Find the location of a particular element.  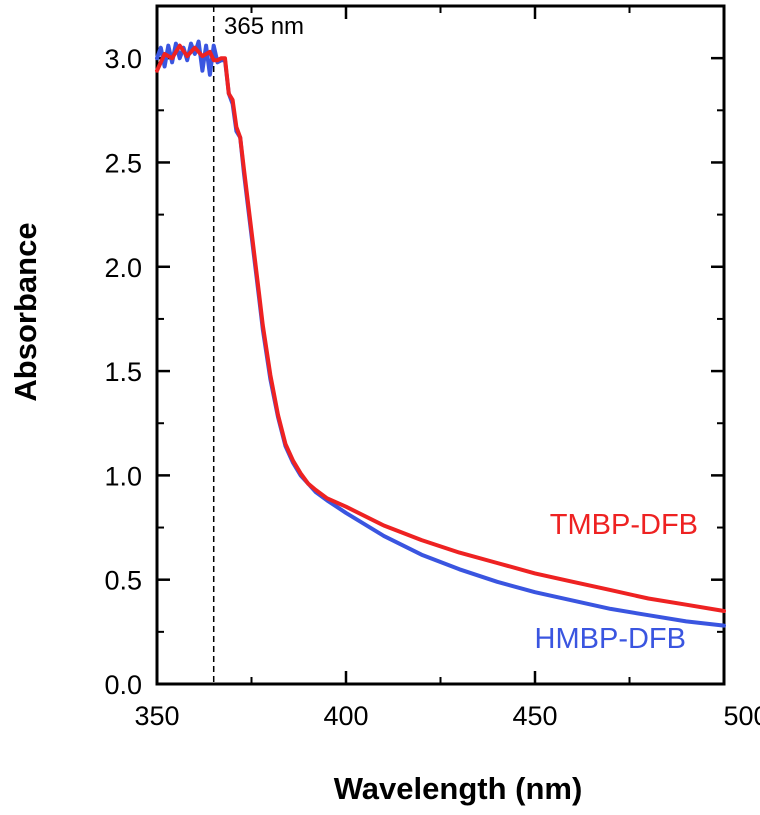

y-axis-title: Absorbance is located at coordinates (25, 311).